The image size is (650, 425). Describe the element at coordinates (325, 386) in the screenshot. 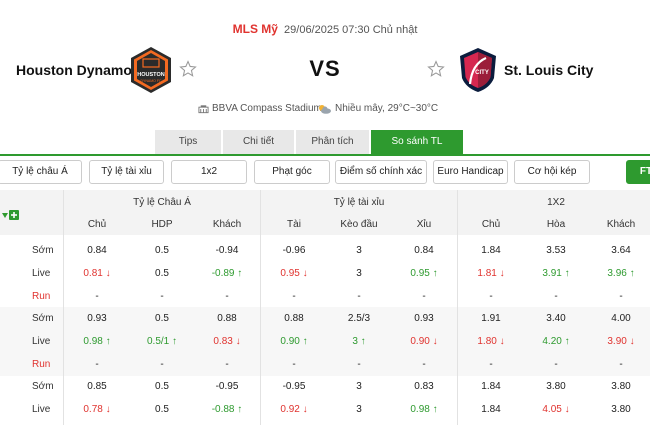

I see `table-row: Sớm 0.85 0.5 -0.95 -0.95 3 0.83 1.84 3.80 3.80` at that location.